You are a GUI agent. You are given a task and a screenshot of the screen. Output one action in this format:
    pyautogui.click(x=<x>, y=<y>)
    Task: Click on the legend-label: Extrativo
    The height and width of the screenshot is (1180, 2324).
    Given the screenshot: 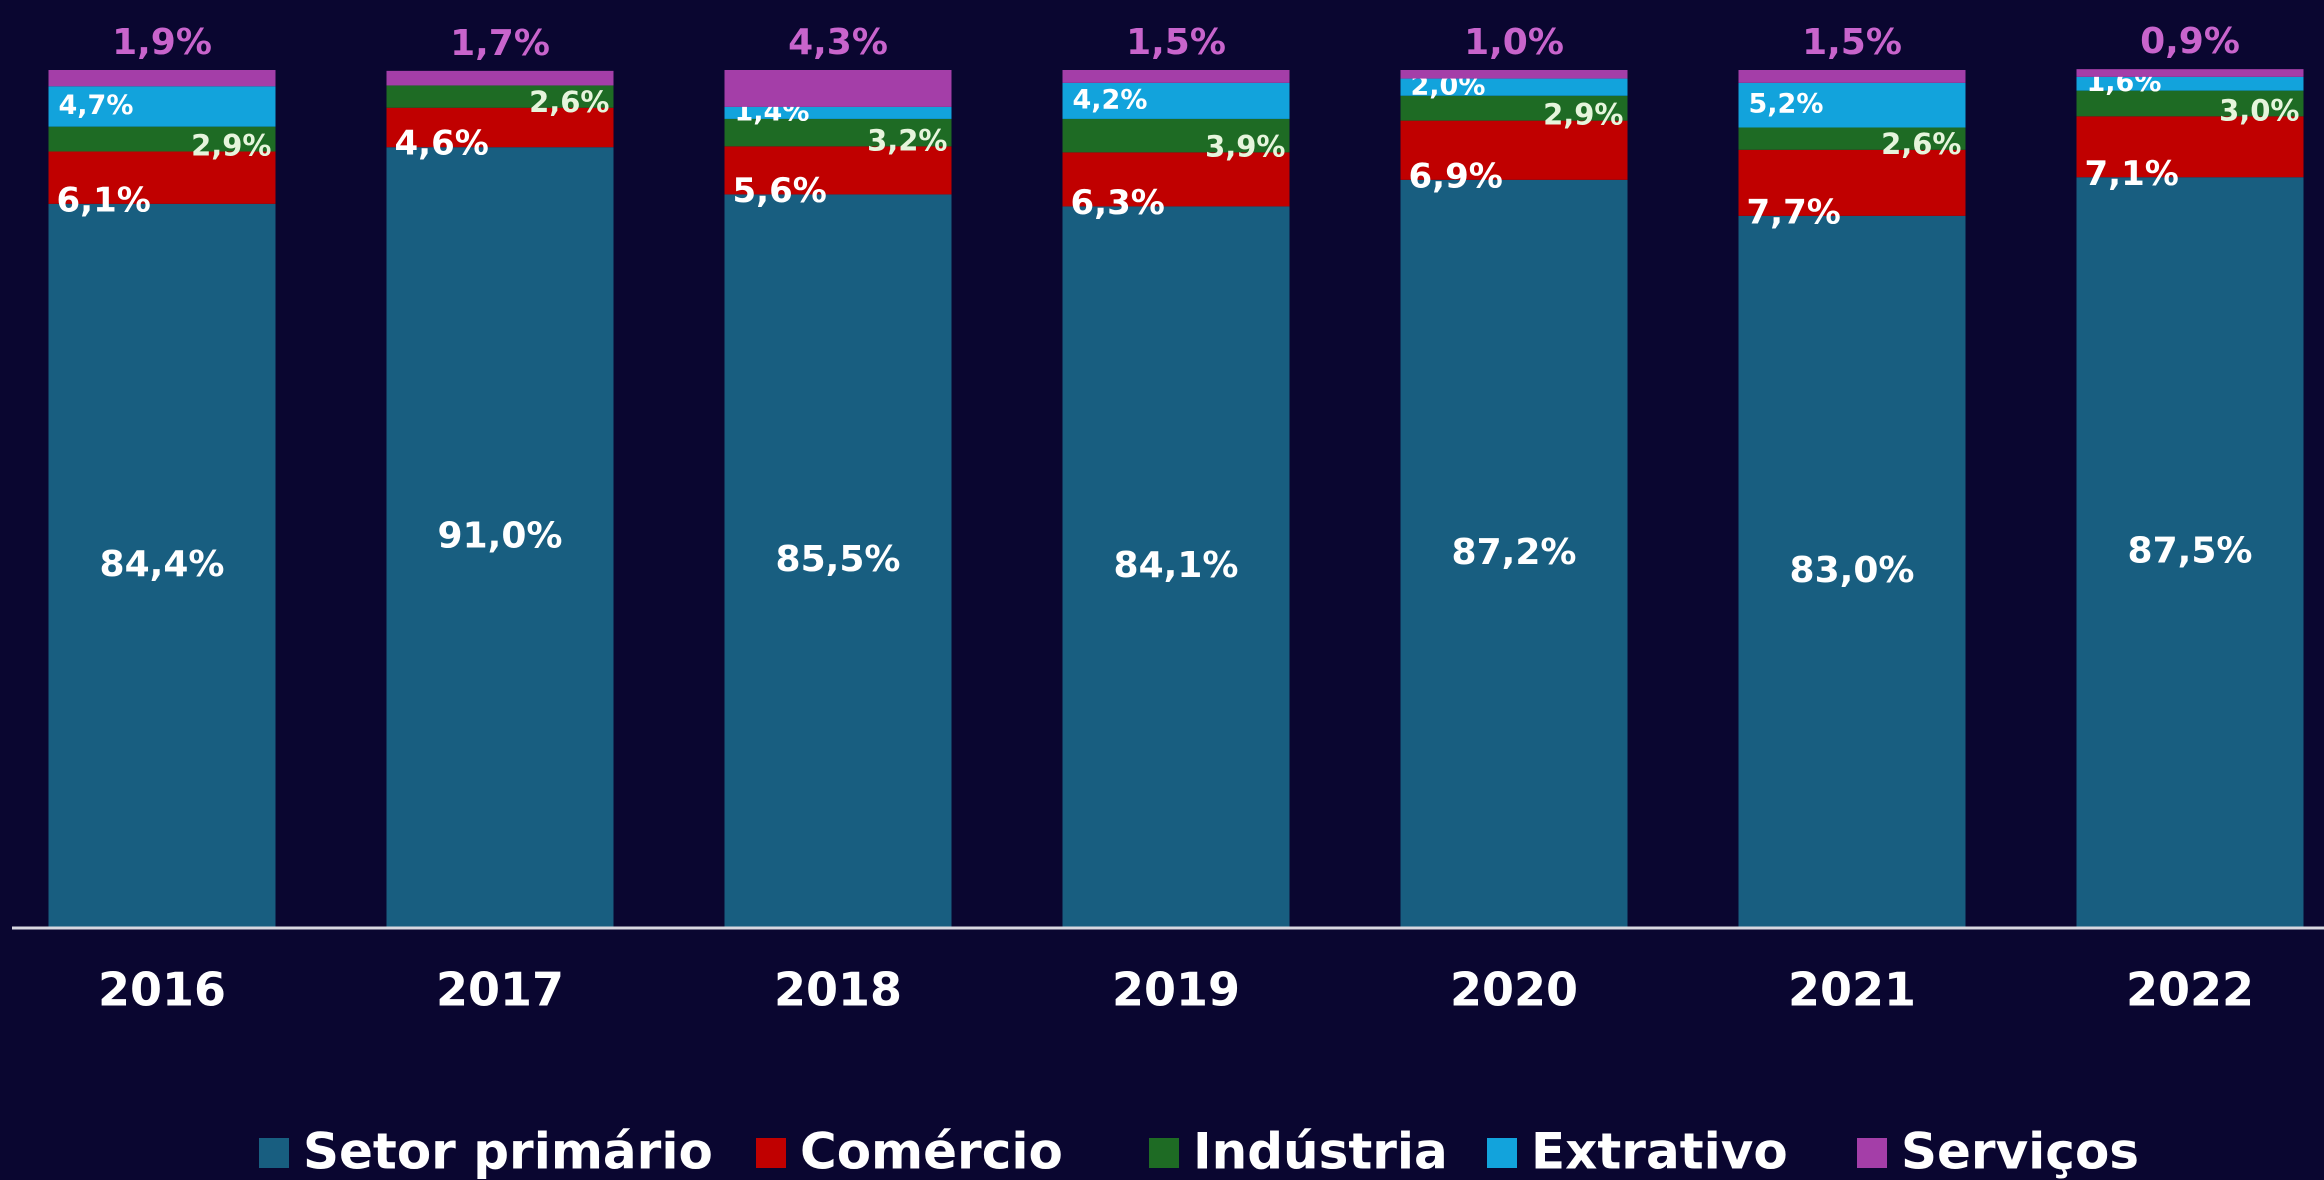 What is the action you would take?
    pyautogui.click(x=1659, y=1151)
    